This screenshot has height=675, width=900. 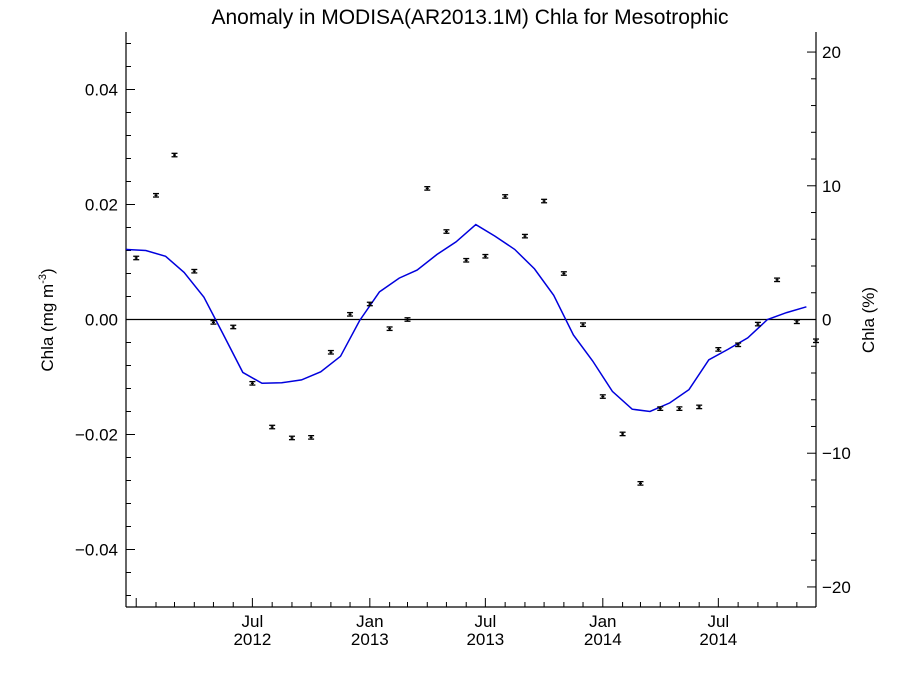 I want to click on y-axis-label: Chla (mg m-3), so click(x=47, y=319).